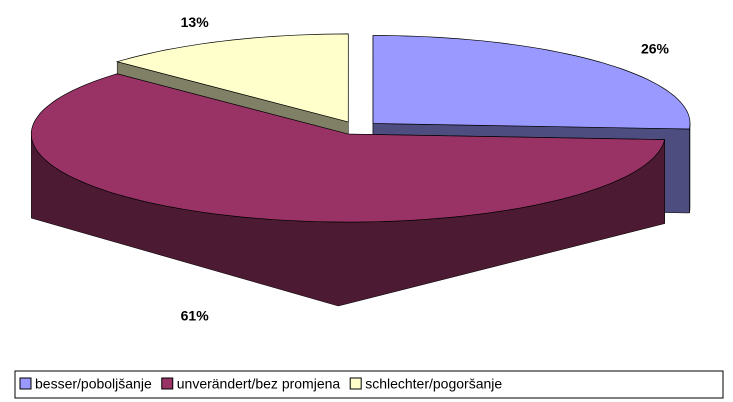 Image resolution: width=733 pixels, height=402 pixels. Describe the element at coordinates (655, 49) in the screenshot. I see `data-label: 26%` at that location.